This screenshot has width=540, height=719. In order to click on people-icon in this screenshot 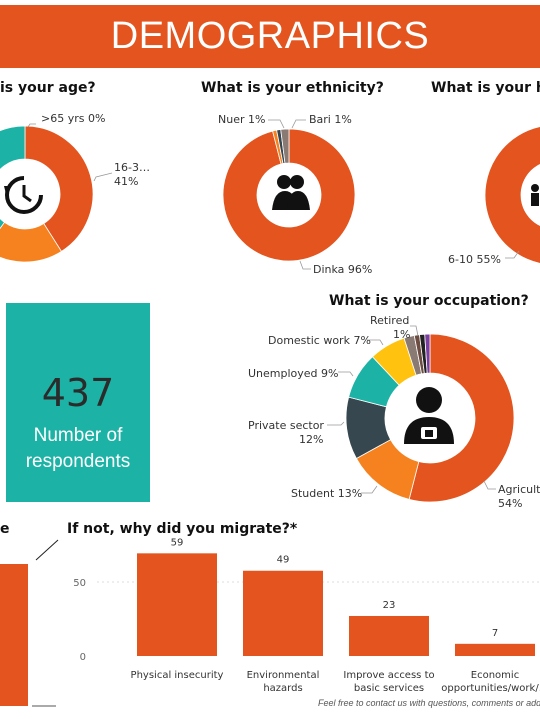, I will do `click(291, 192)`.